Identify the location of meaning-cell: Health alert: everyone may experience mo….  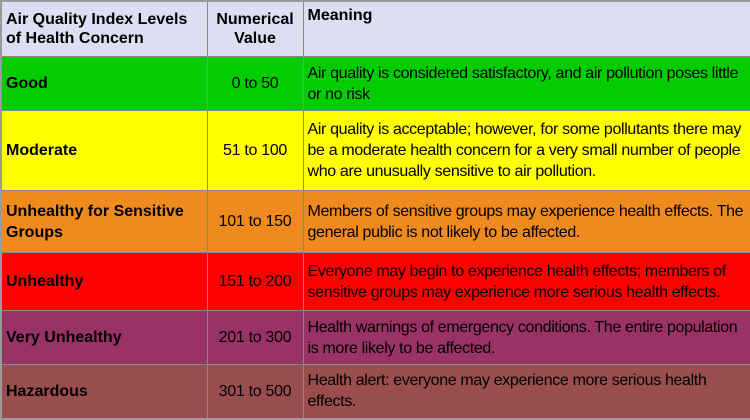
(526, 391).